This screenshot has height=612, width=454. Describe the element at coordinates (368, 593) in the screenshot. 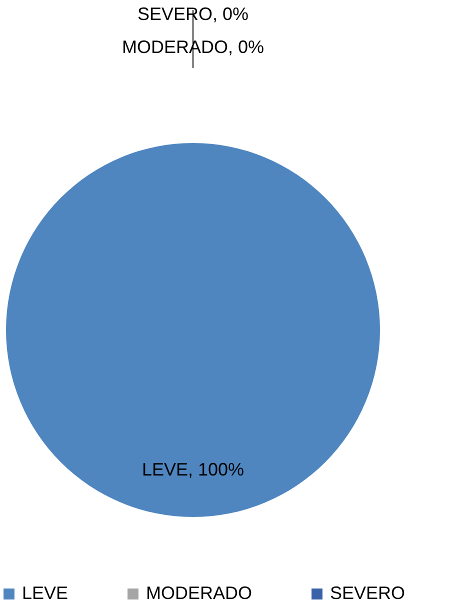

I see `legend-label: SEVERO` at that location.